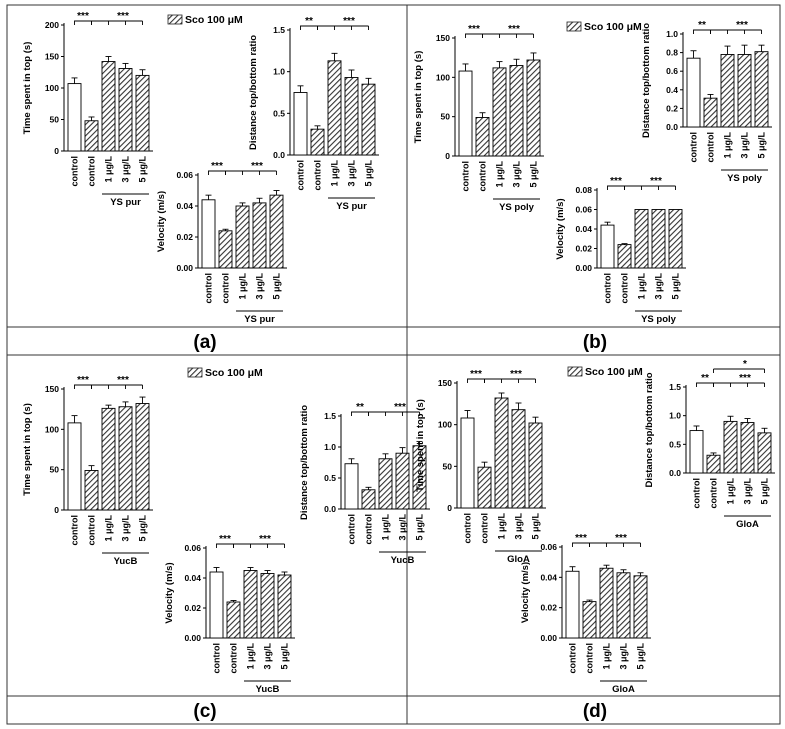 This screenshot has height=729, width=785. What do you see at coordinates (449, 508) in the screenshot?
I see `y-tick-label: 0` at bounding box center [449, 508].